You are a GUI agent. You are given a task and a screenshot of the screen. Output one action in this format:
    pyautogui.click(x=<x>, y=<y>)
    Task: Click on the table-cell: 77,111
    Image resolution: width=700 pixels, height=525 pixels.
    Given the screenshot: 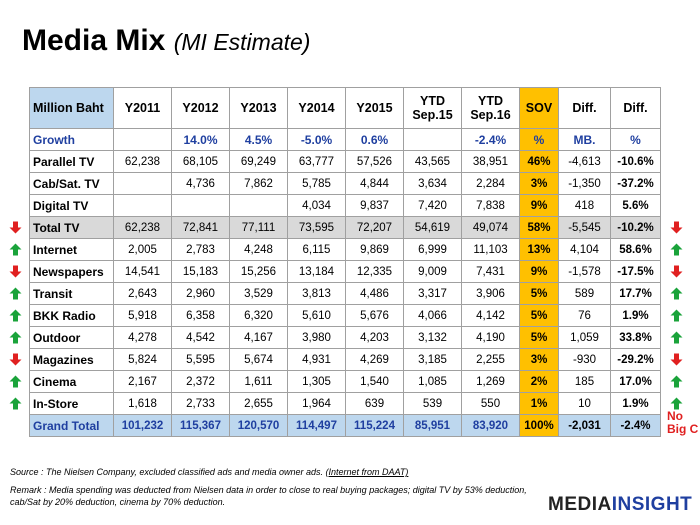 What is the action you would take?
    pyautogui.click(x=258, y=227)
    